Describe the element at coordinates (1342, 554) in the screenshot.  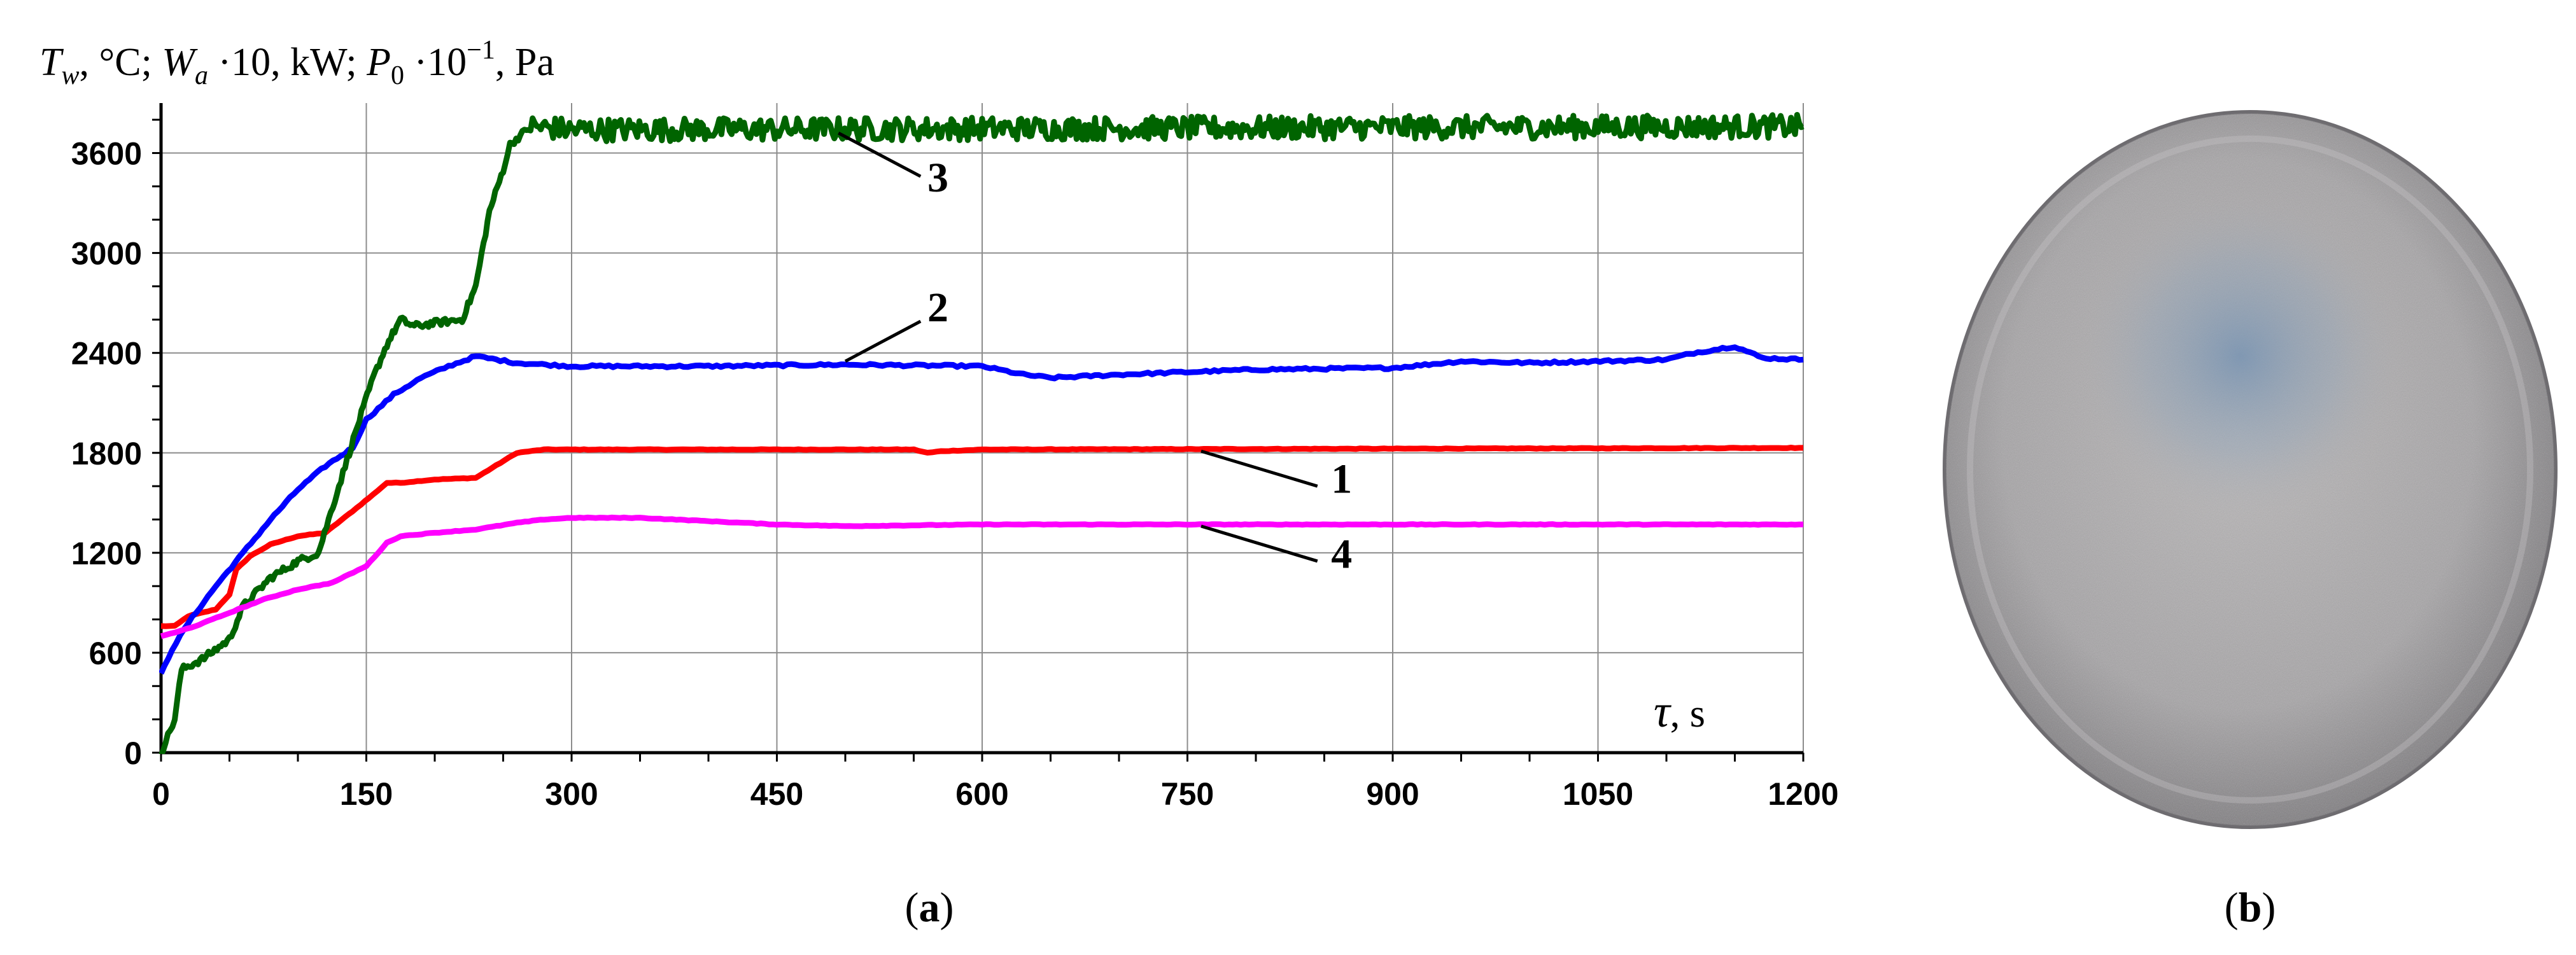
I see `curve-label-4: 4` at that location.